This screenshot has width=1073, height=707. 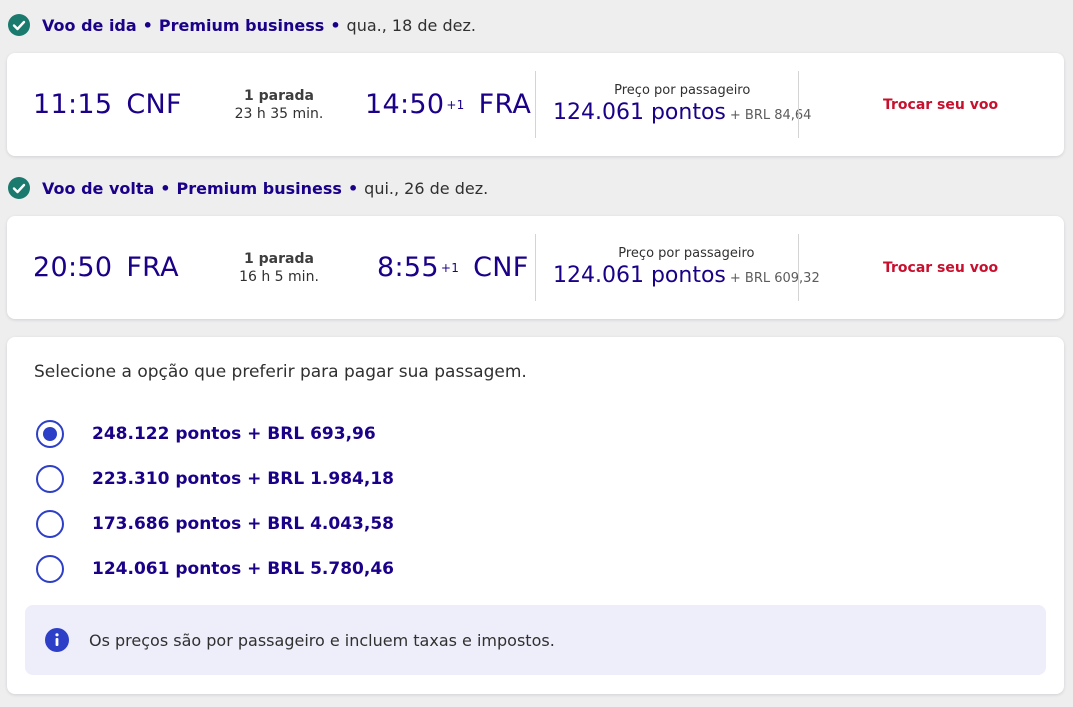 I want to click on payment-option-label: 223.310 pontos + BRL 1.984,18, so click(x=243, y=478).